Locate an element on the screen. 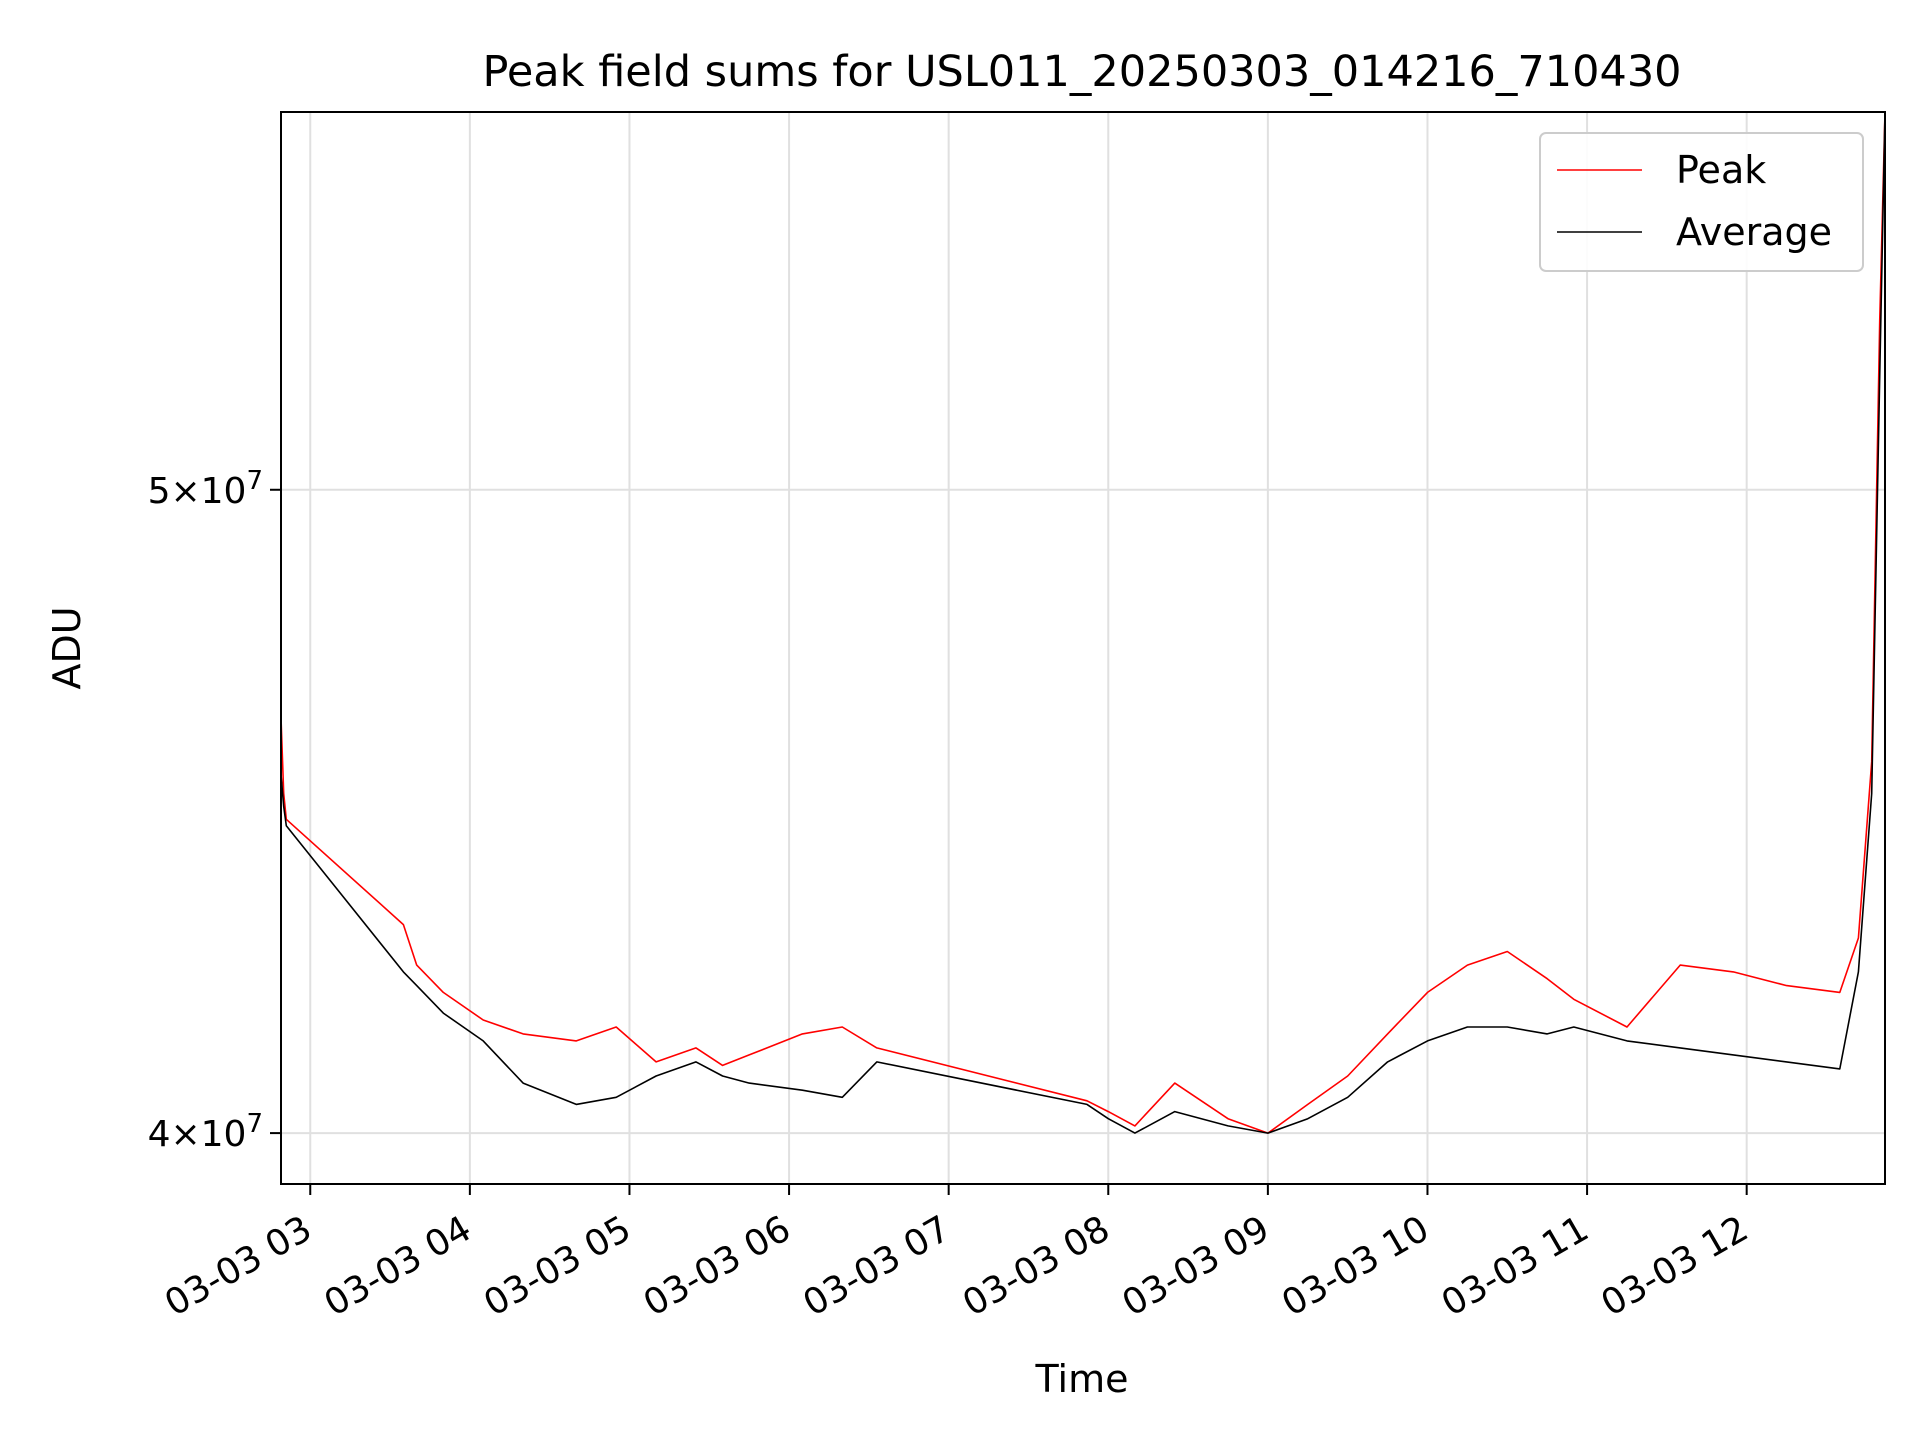  x-axis-label: Time is located at coordinates (1082, 1379).